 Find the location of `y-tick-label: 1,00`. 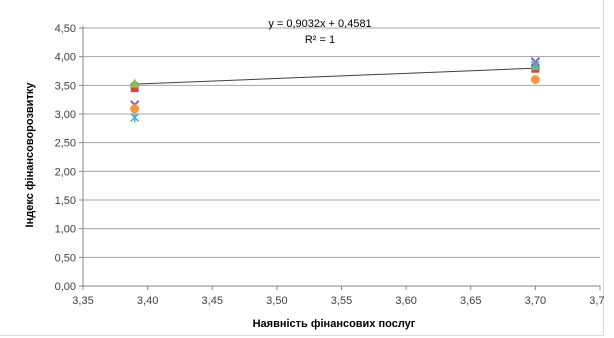

y-tick-label: 1,00 is located at coordinates (65, 230).